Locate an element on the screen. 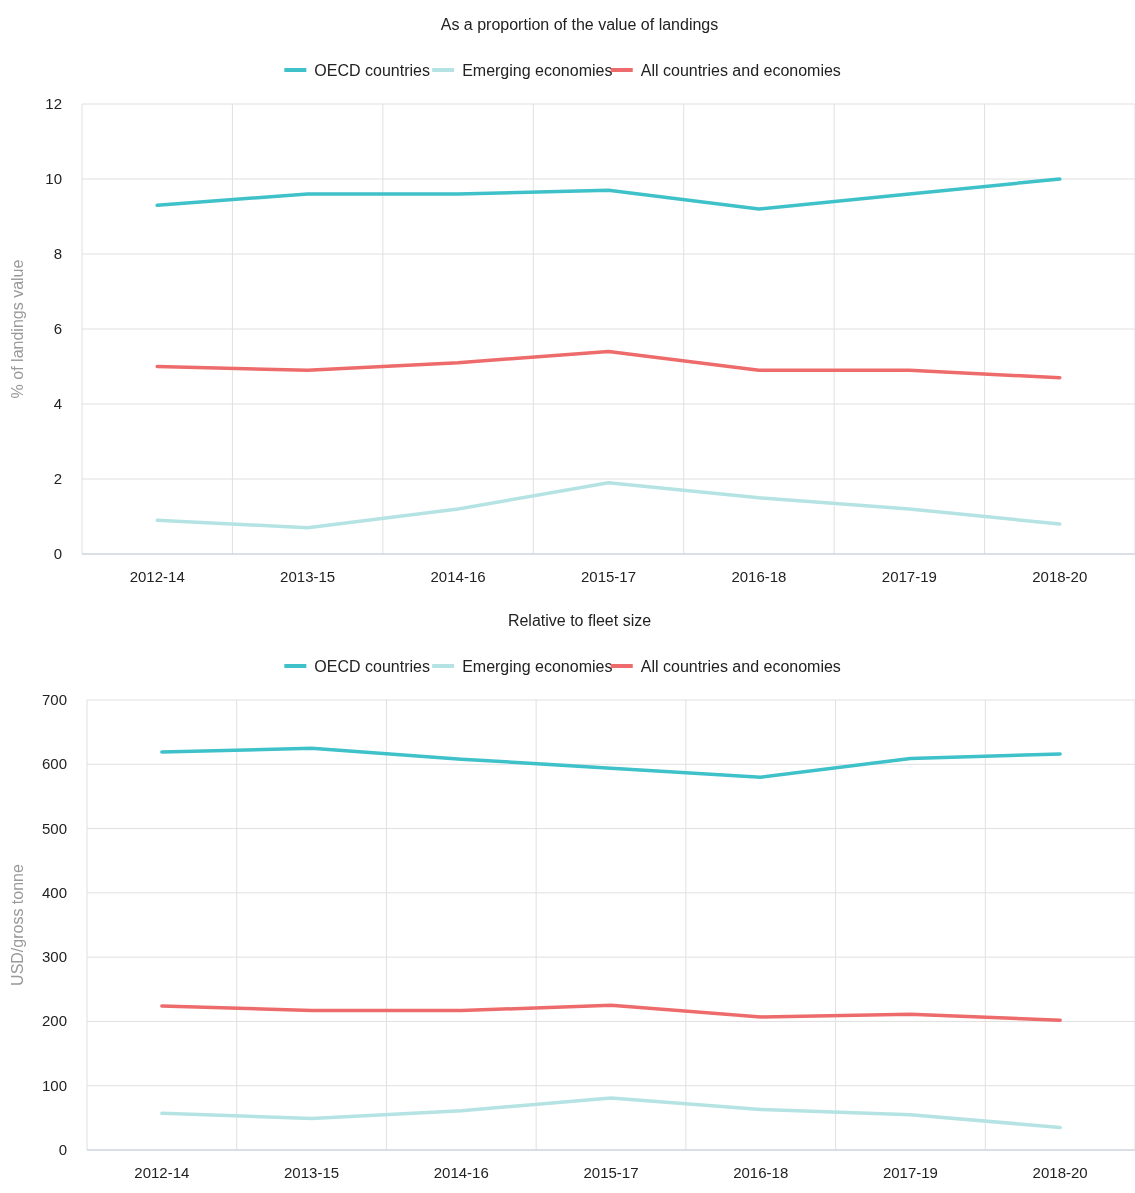  y-tick-label: 100 is located at coordinates (54, 1085).